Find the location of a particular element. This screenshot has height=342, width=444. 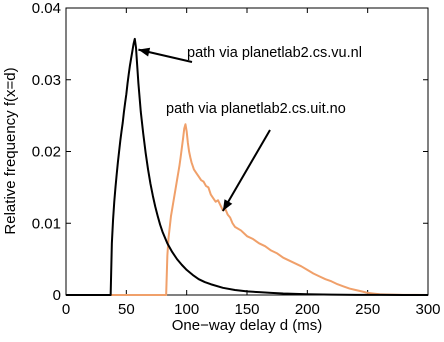

annotation-arrows is located at coordinates (204, 129).